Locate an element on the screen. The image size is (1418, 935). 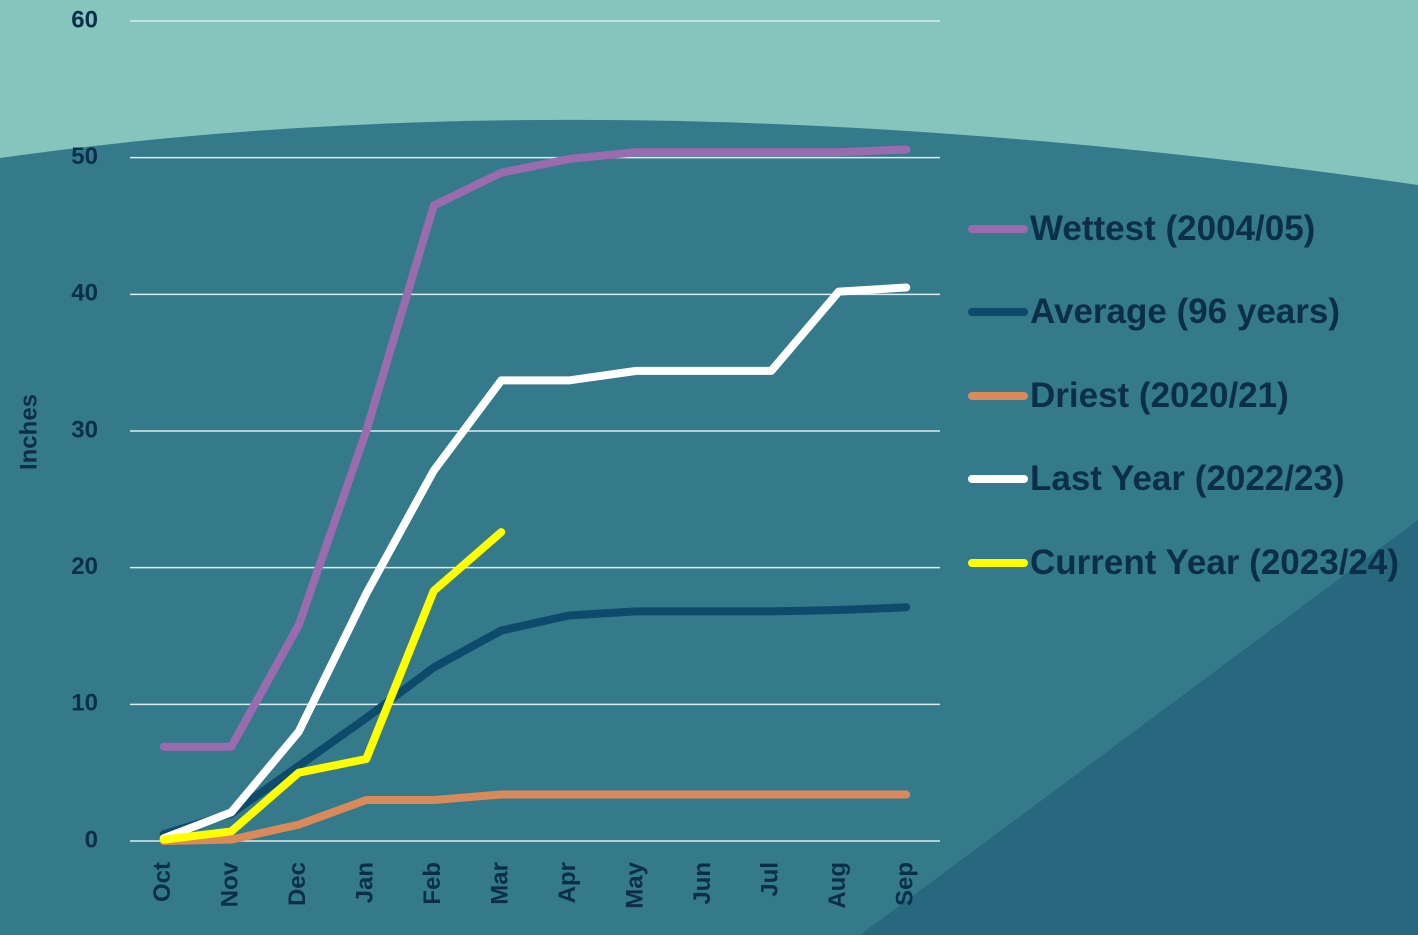
x-tick-label: Dec is located at coordinates (297, 884).